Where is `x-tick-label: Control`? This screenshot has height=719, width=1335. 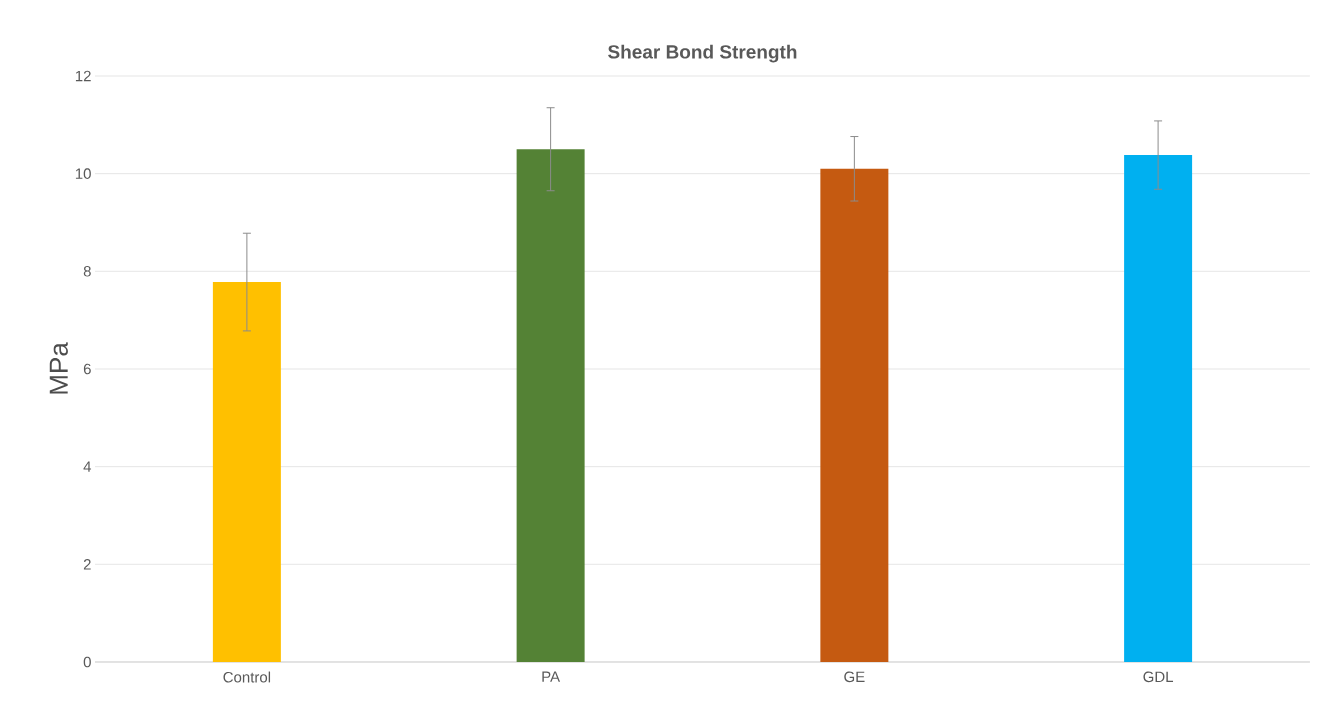
x-tick-label: Control is located at coordinates (247, 677).